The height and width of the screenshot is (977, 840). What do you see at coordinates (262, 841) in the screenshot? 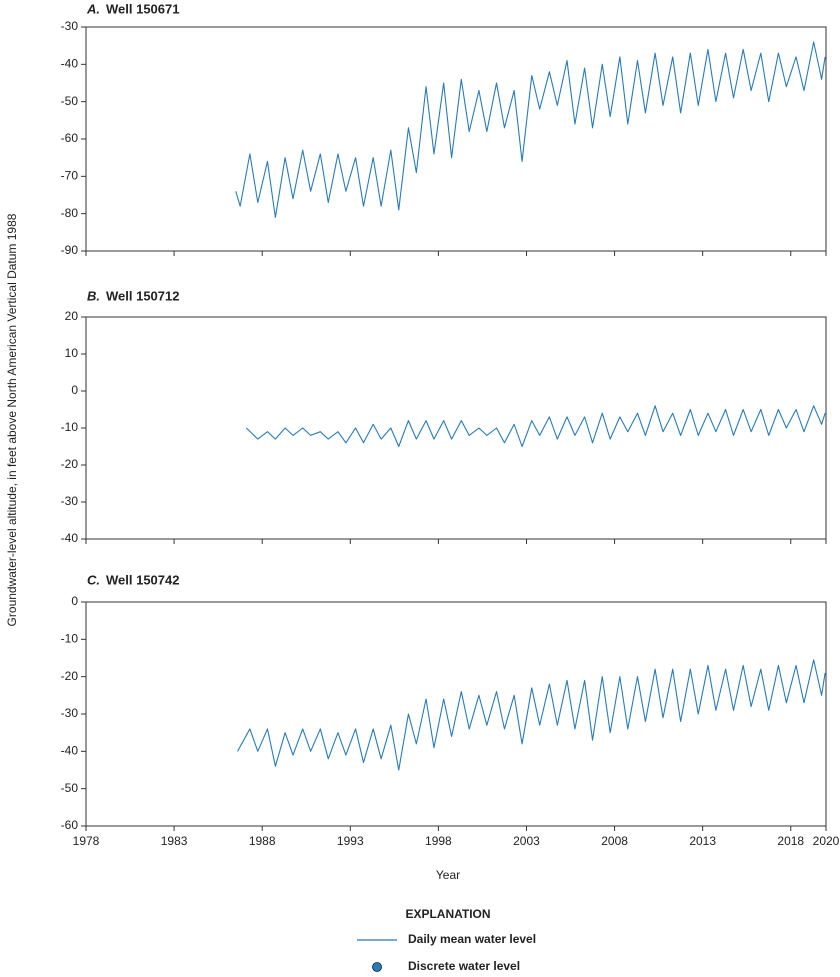
I see `x-tick-label: 1988` at bounding box center [262, 841].